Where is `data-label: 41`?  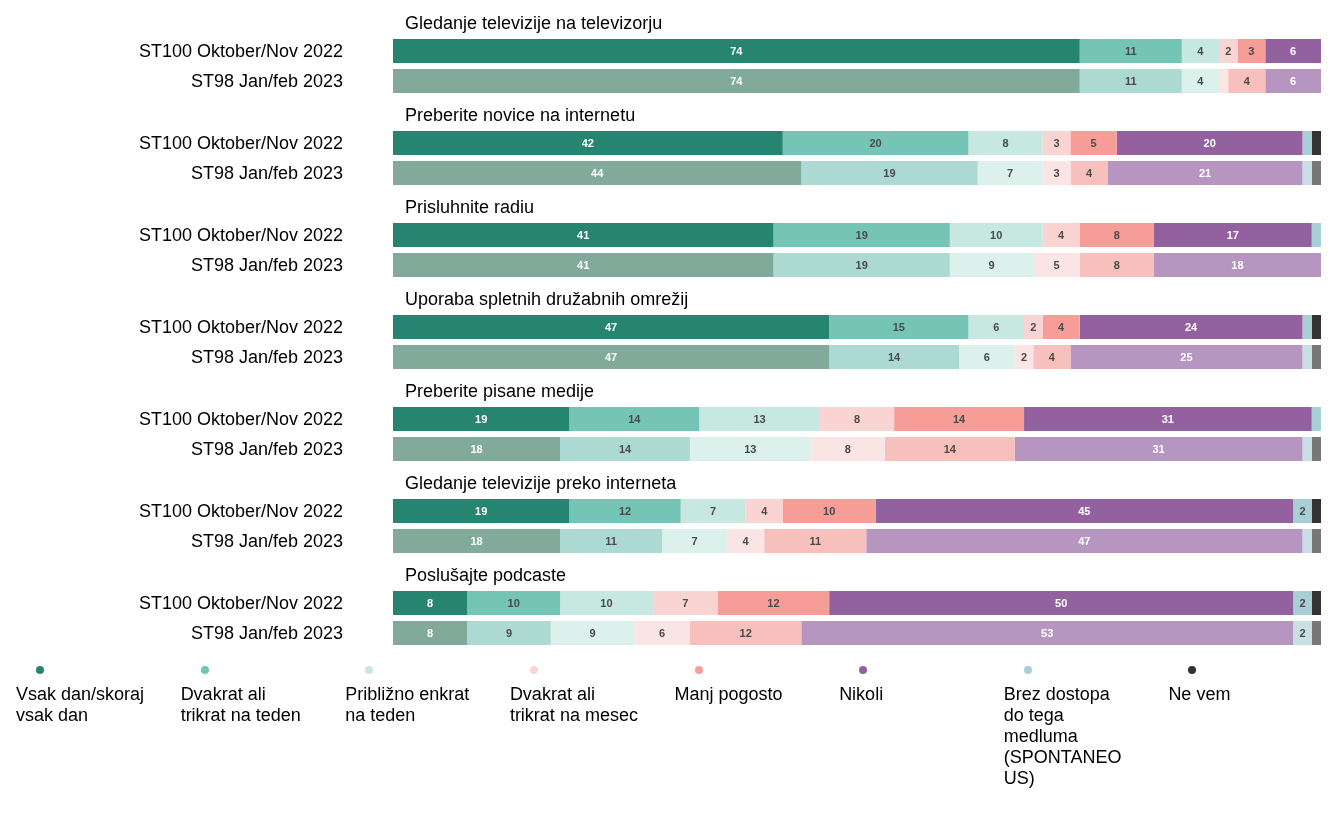
data-label: 41 is located at coordinates (583, 265).